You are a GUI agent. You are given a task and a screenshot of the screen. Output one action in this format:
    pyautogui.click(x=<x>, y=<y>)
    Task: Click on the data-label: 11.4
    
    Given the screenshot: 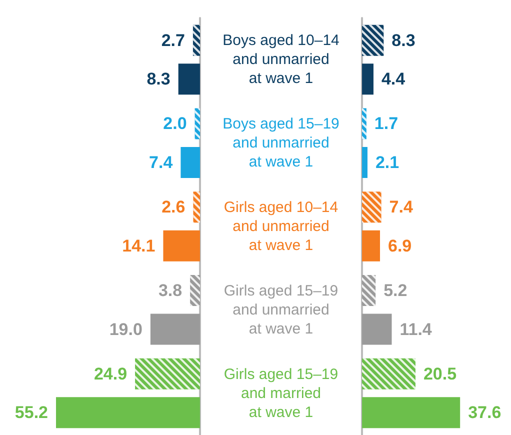 What is the action you would take?
    pyautogui.click(x=416, y=329)
    